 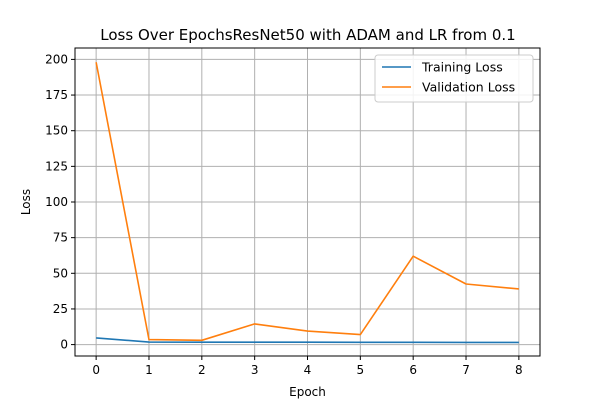 What do you see at coordinates (56, 59) in the screenshot?
I see `y-tick-label: 200` at bounding box center [56, 59].